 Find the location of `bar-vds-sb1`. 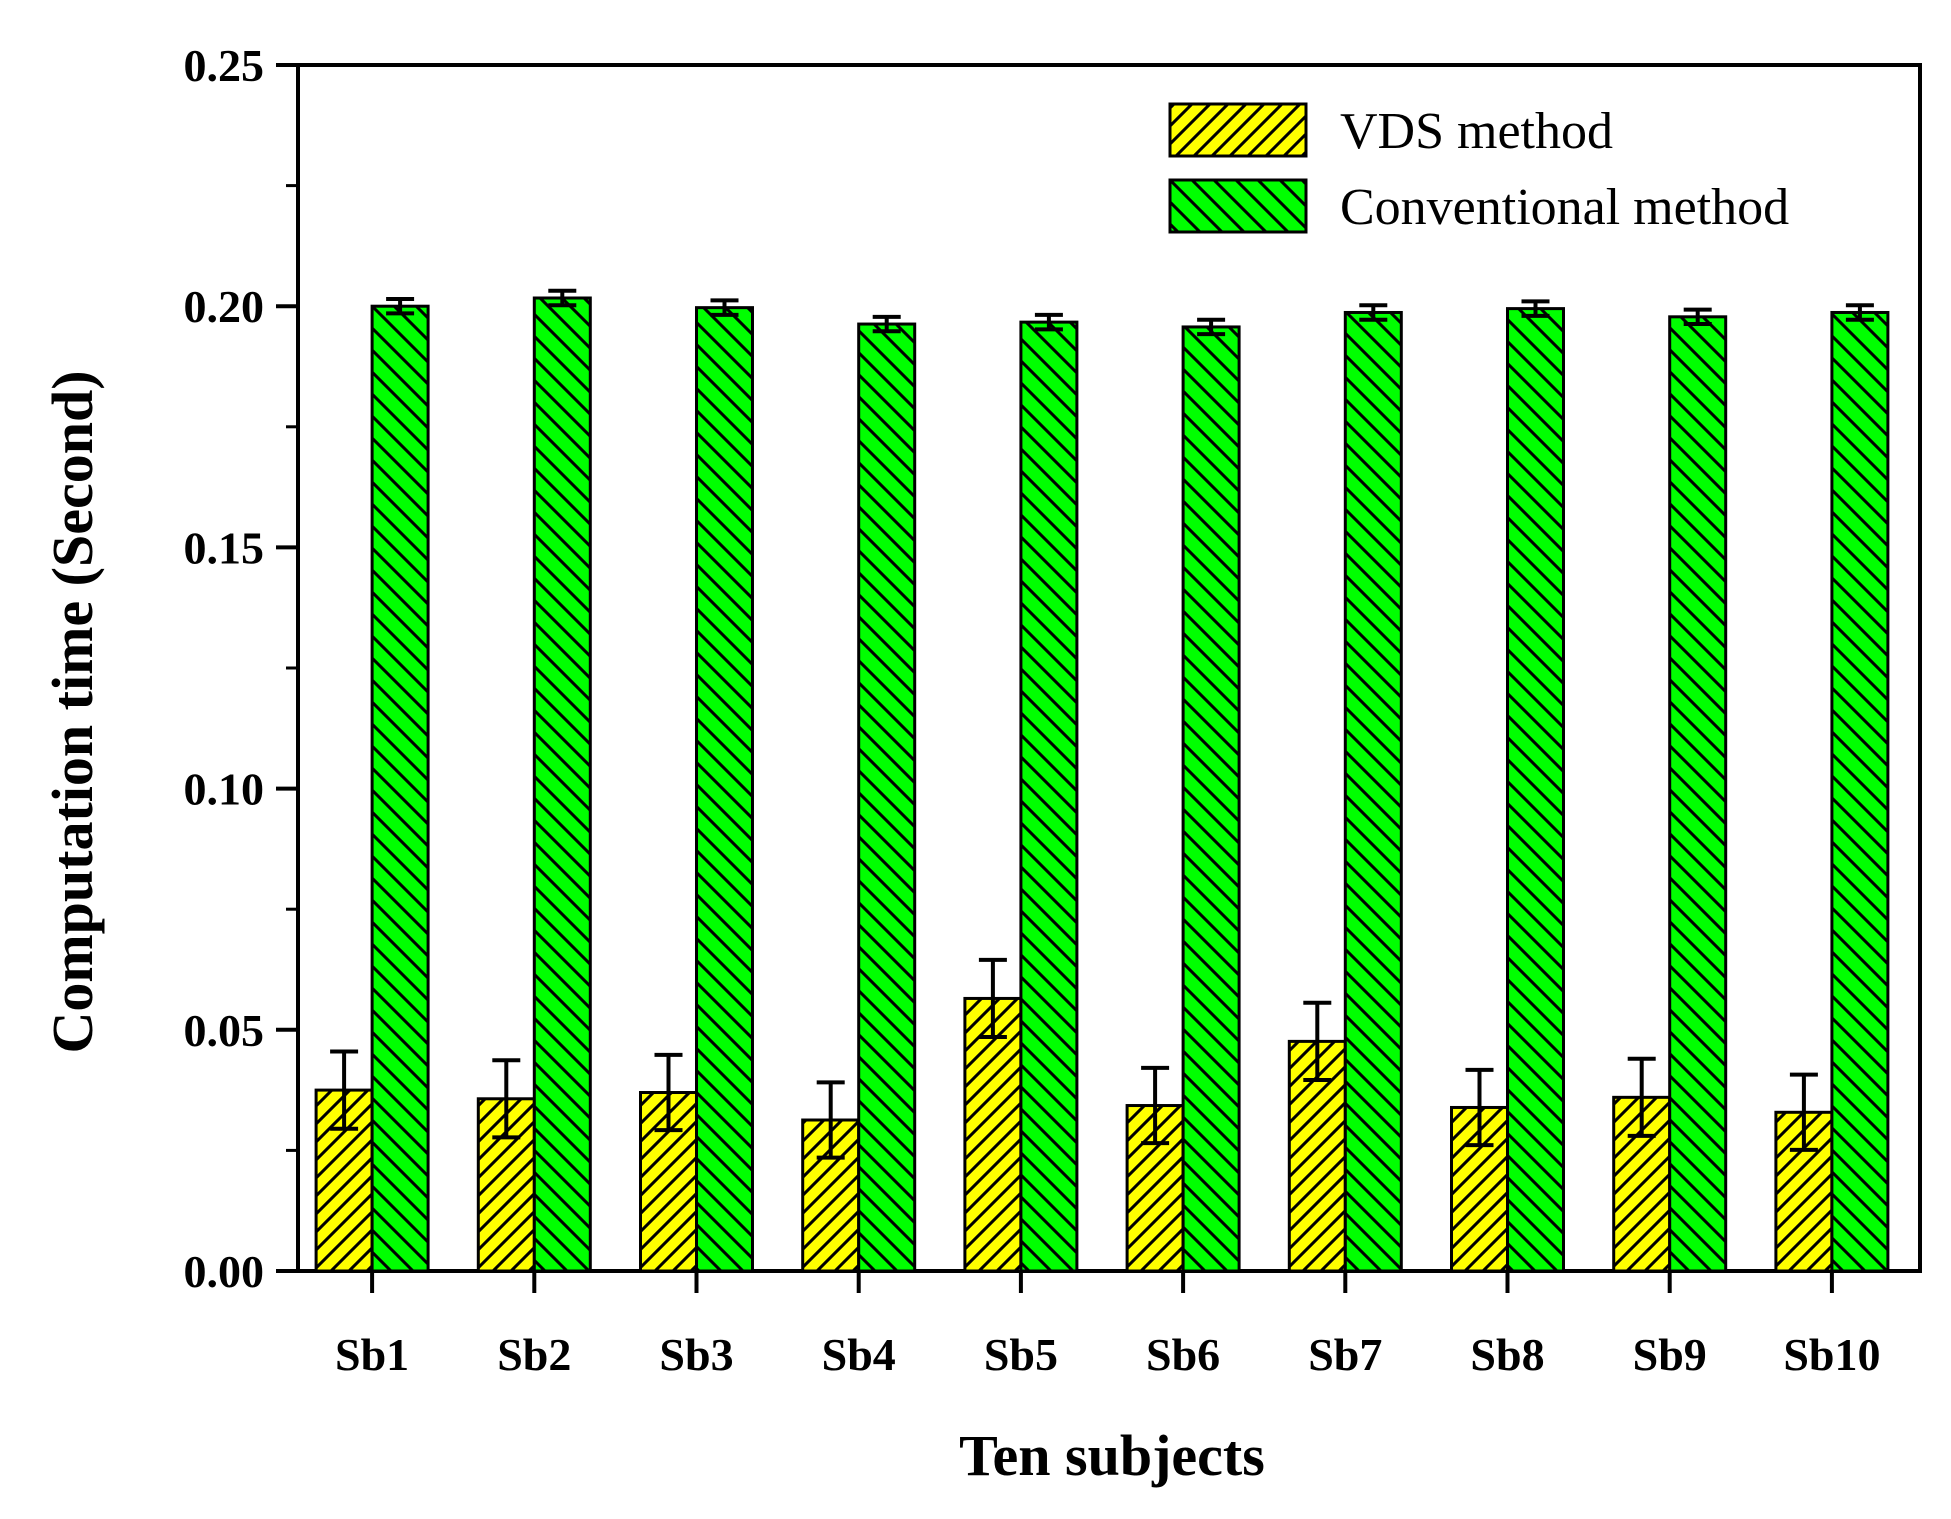

bar-vds-sb1 is located at coordinates (344, 1161).